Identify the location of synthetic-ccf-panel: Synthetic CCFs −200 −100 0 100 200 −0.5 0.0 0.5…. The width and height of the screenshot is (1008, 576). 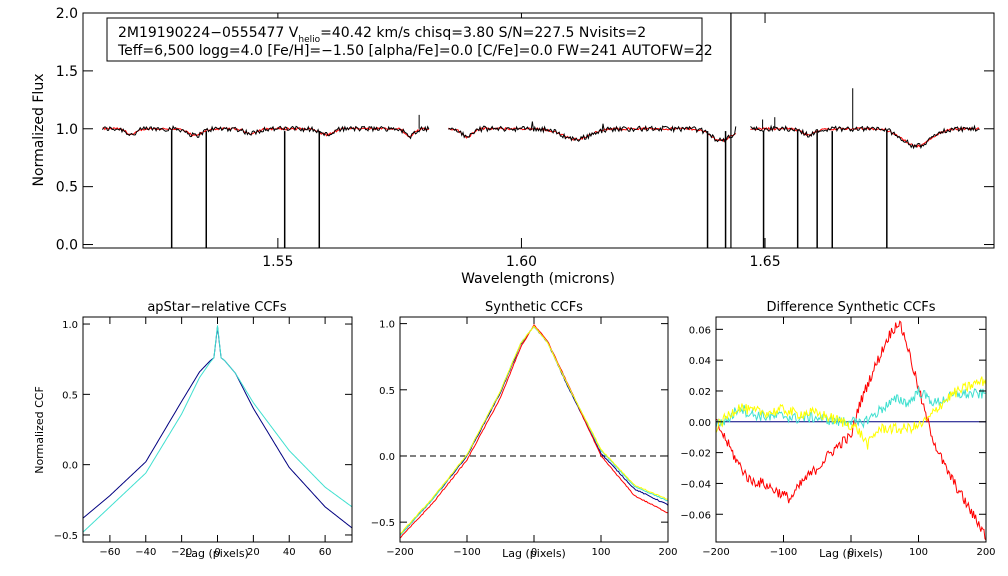
(524, 430).